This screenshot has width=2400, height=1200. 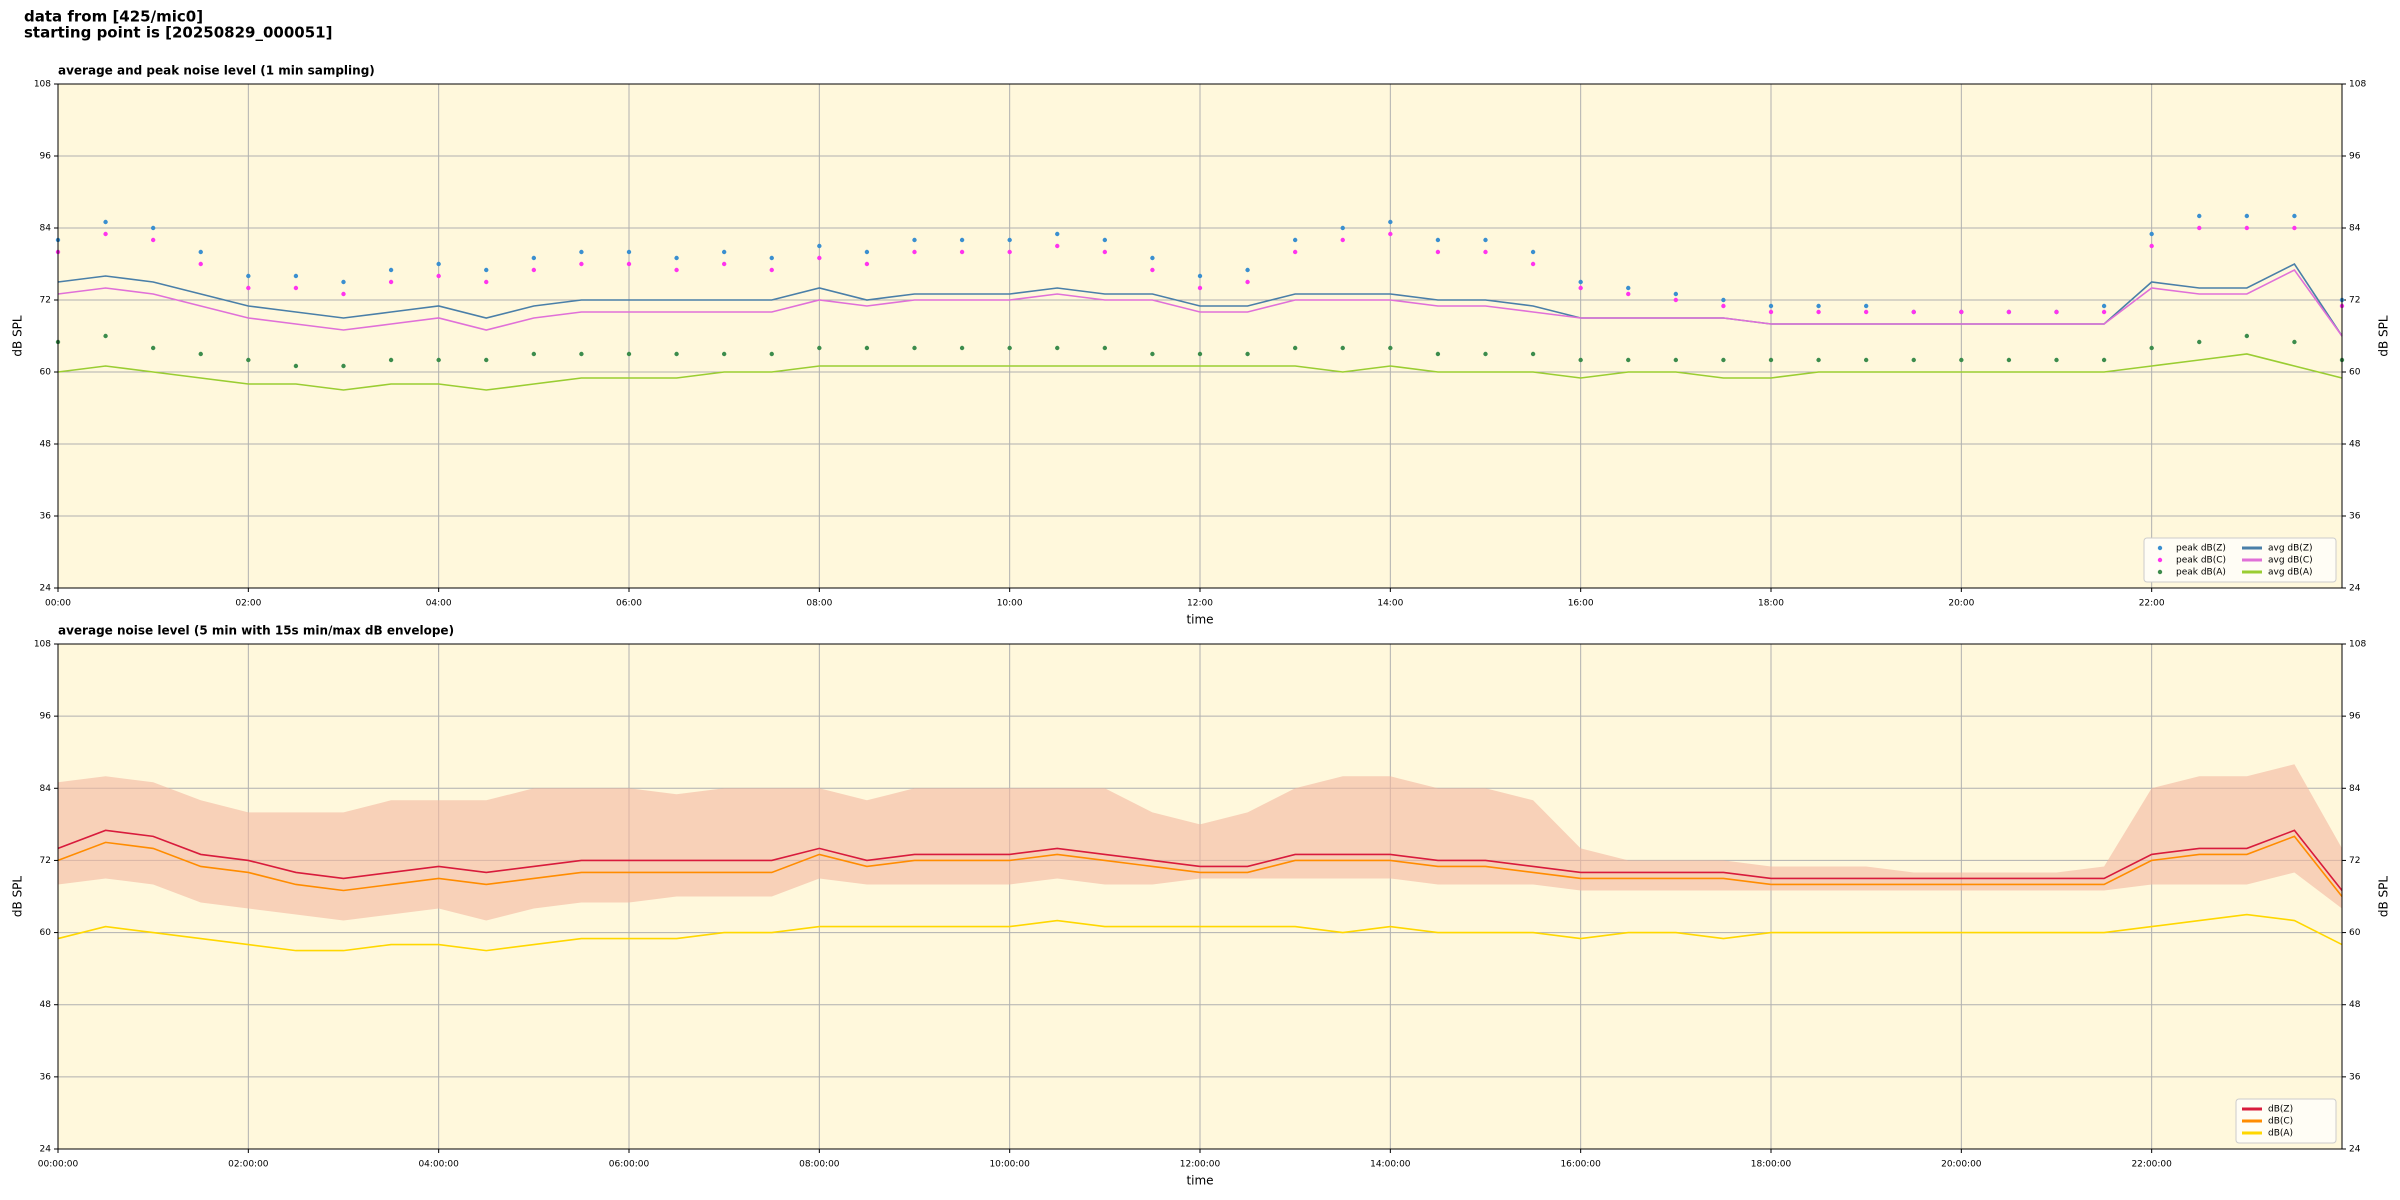 What do you see at coordinates (2280, 1110) in the screenshot?
I see `legend-label: dB(Z)` at bounding box center [2280, 1110].